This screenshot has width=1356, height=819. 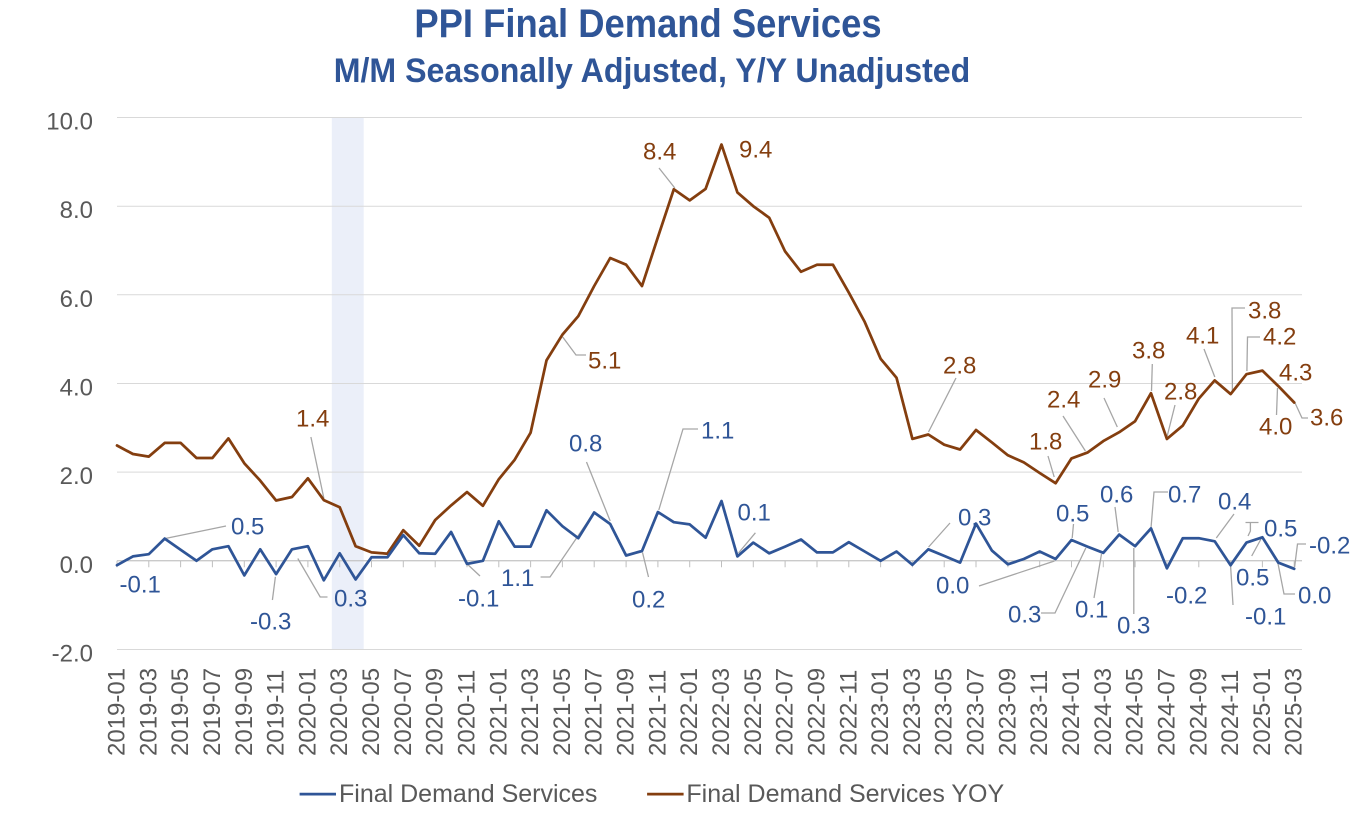 What do you see at coordinates (312, 419) in the screenshot?
I see `svg-text: 1.4` at bounding box center [312, 419].